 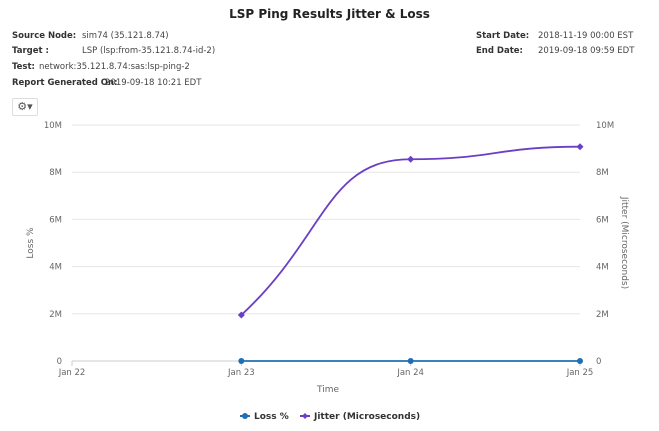 What do you see at coordinates (602, 220) in the screenshot?
I see `right-y-tick-label: 6M` at bounding box center [602, 220].